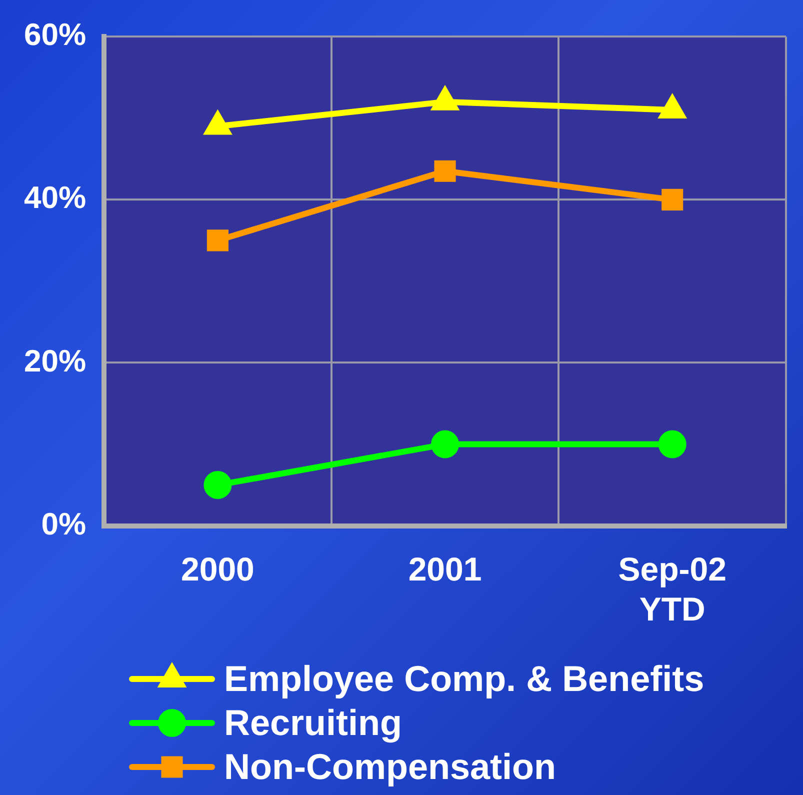 This screenshot has height=795, width=803. What do you see at coordinates (464, 678) in the screenshot?
I see `legend-label: Employee Comp. & Benefits` at bounding box center [464, 678].